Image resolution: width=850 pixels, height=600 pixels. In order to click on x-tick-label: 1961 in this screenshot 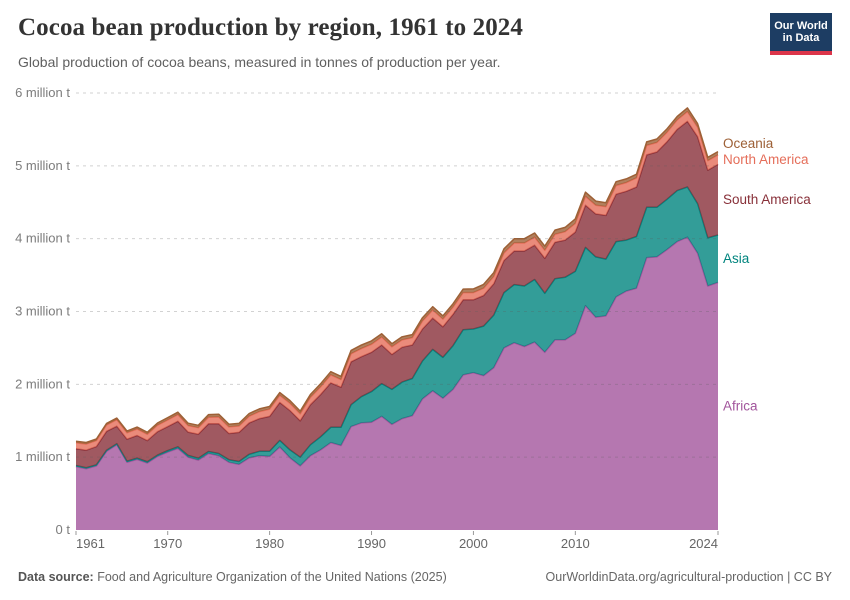, I will do `click(90, 543)`.